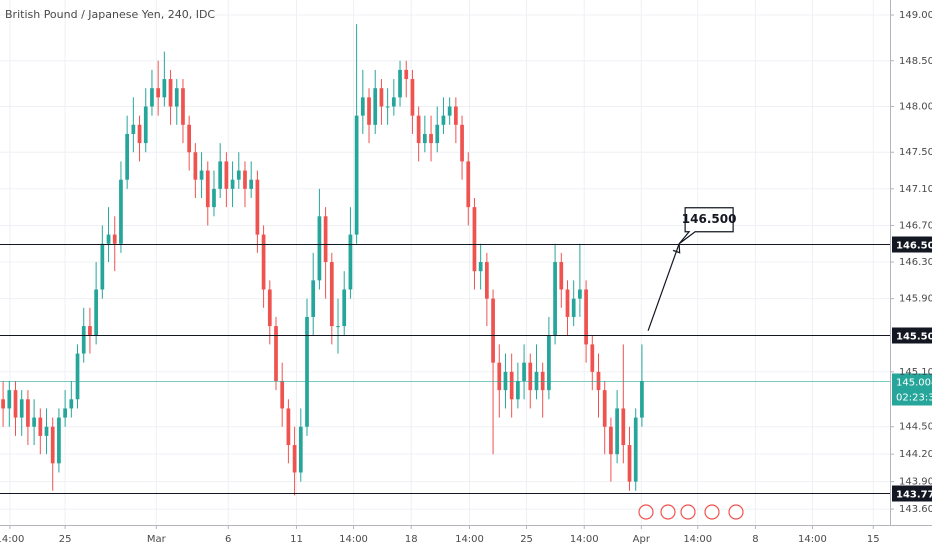 Image resolution: width=932 pixels, height=550 pixels. What do you see at coordinates (915, 509) in the screenshot?
I see `y-tick-label: 143.600` at bounding box center [915, 509].